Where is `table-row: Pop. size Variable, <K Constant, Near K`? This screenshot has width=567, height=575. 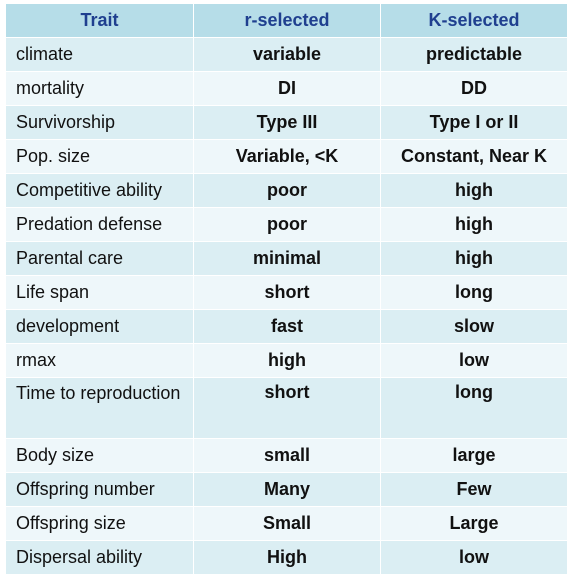
table-row: Pop. size Variable, <K Constant, Near K is located at coordinates (286, 157).